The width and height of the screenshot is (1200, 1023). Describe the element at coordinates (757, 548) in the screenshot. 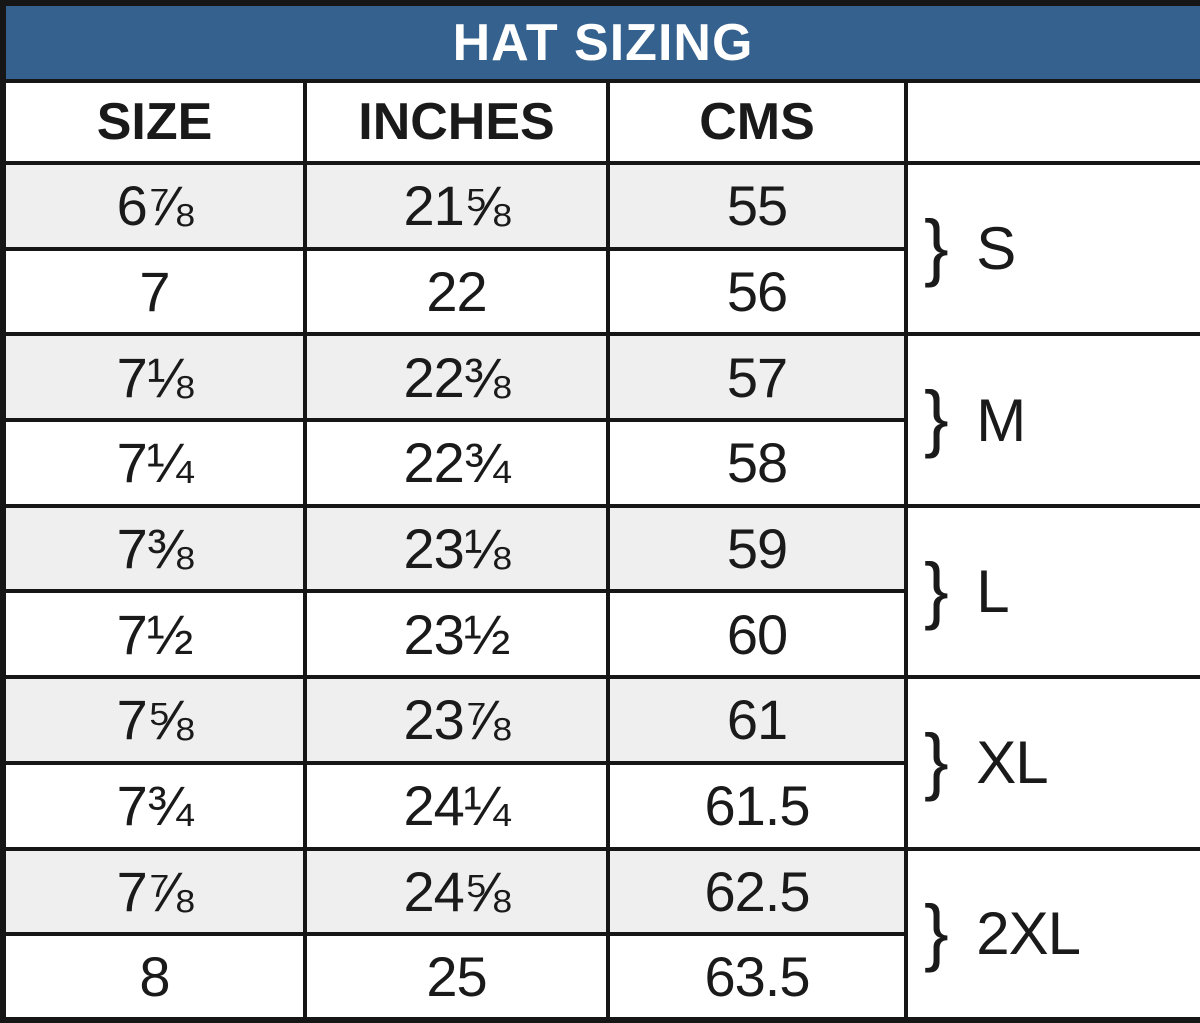

I see `cms-cell: 59` at that location.